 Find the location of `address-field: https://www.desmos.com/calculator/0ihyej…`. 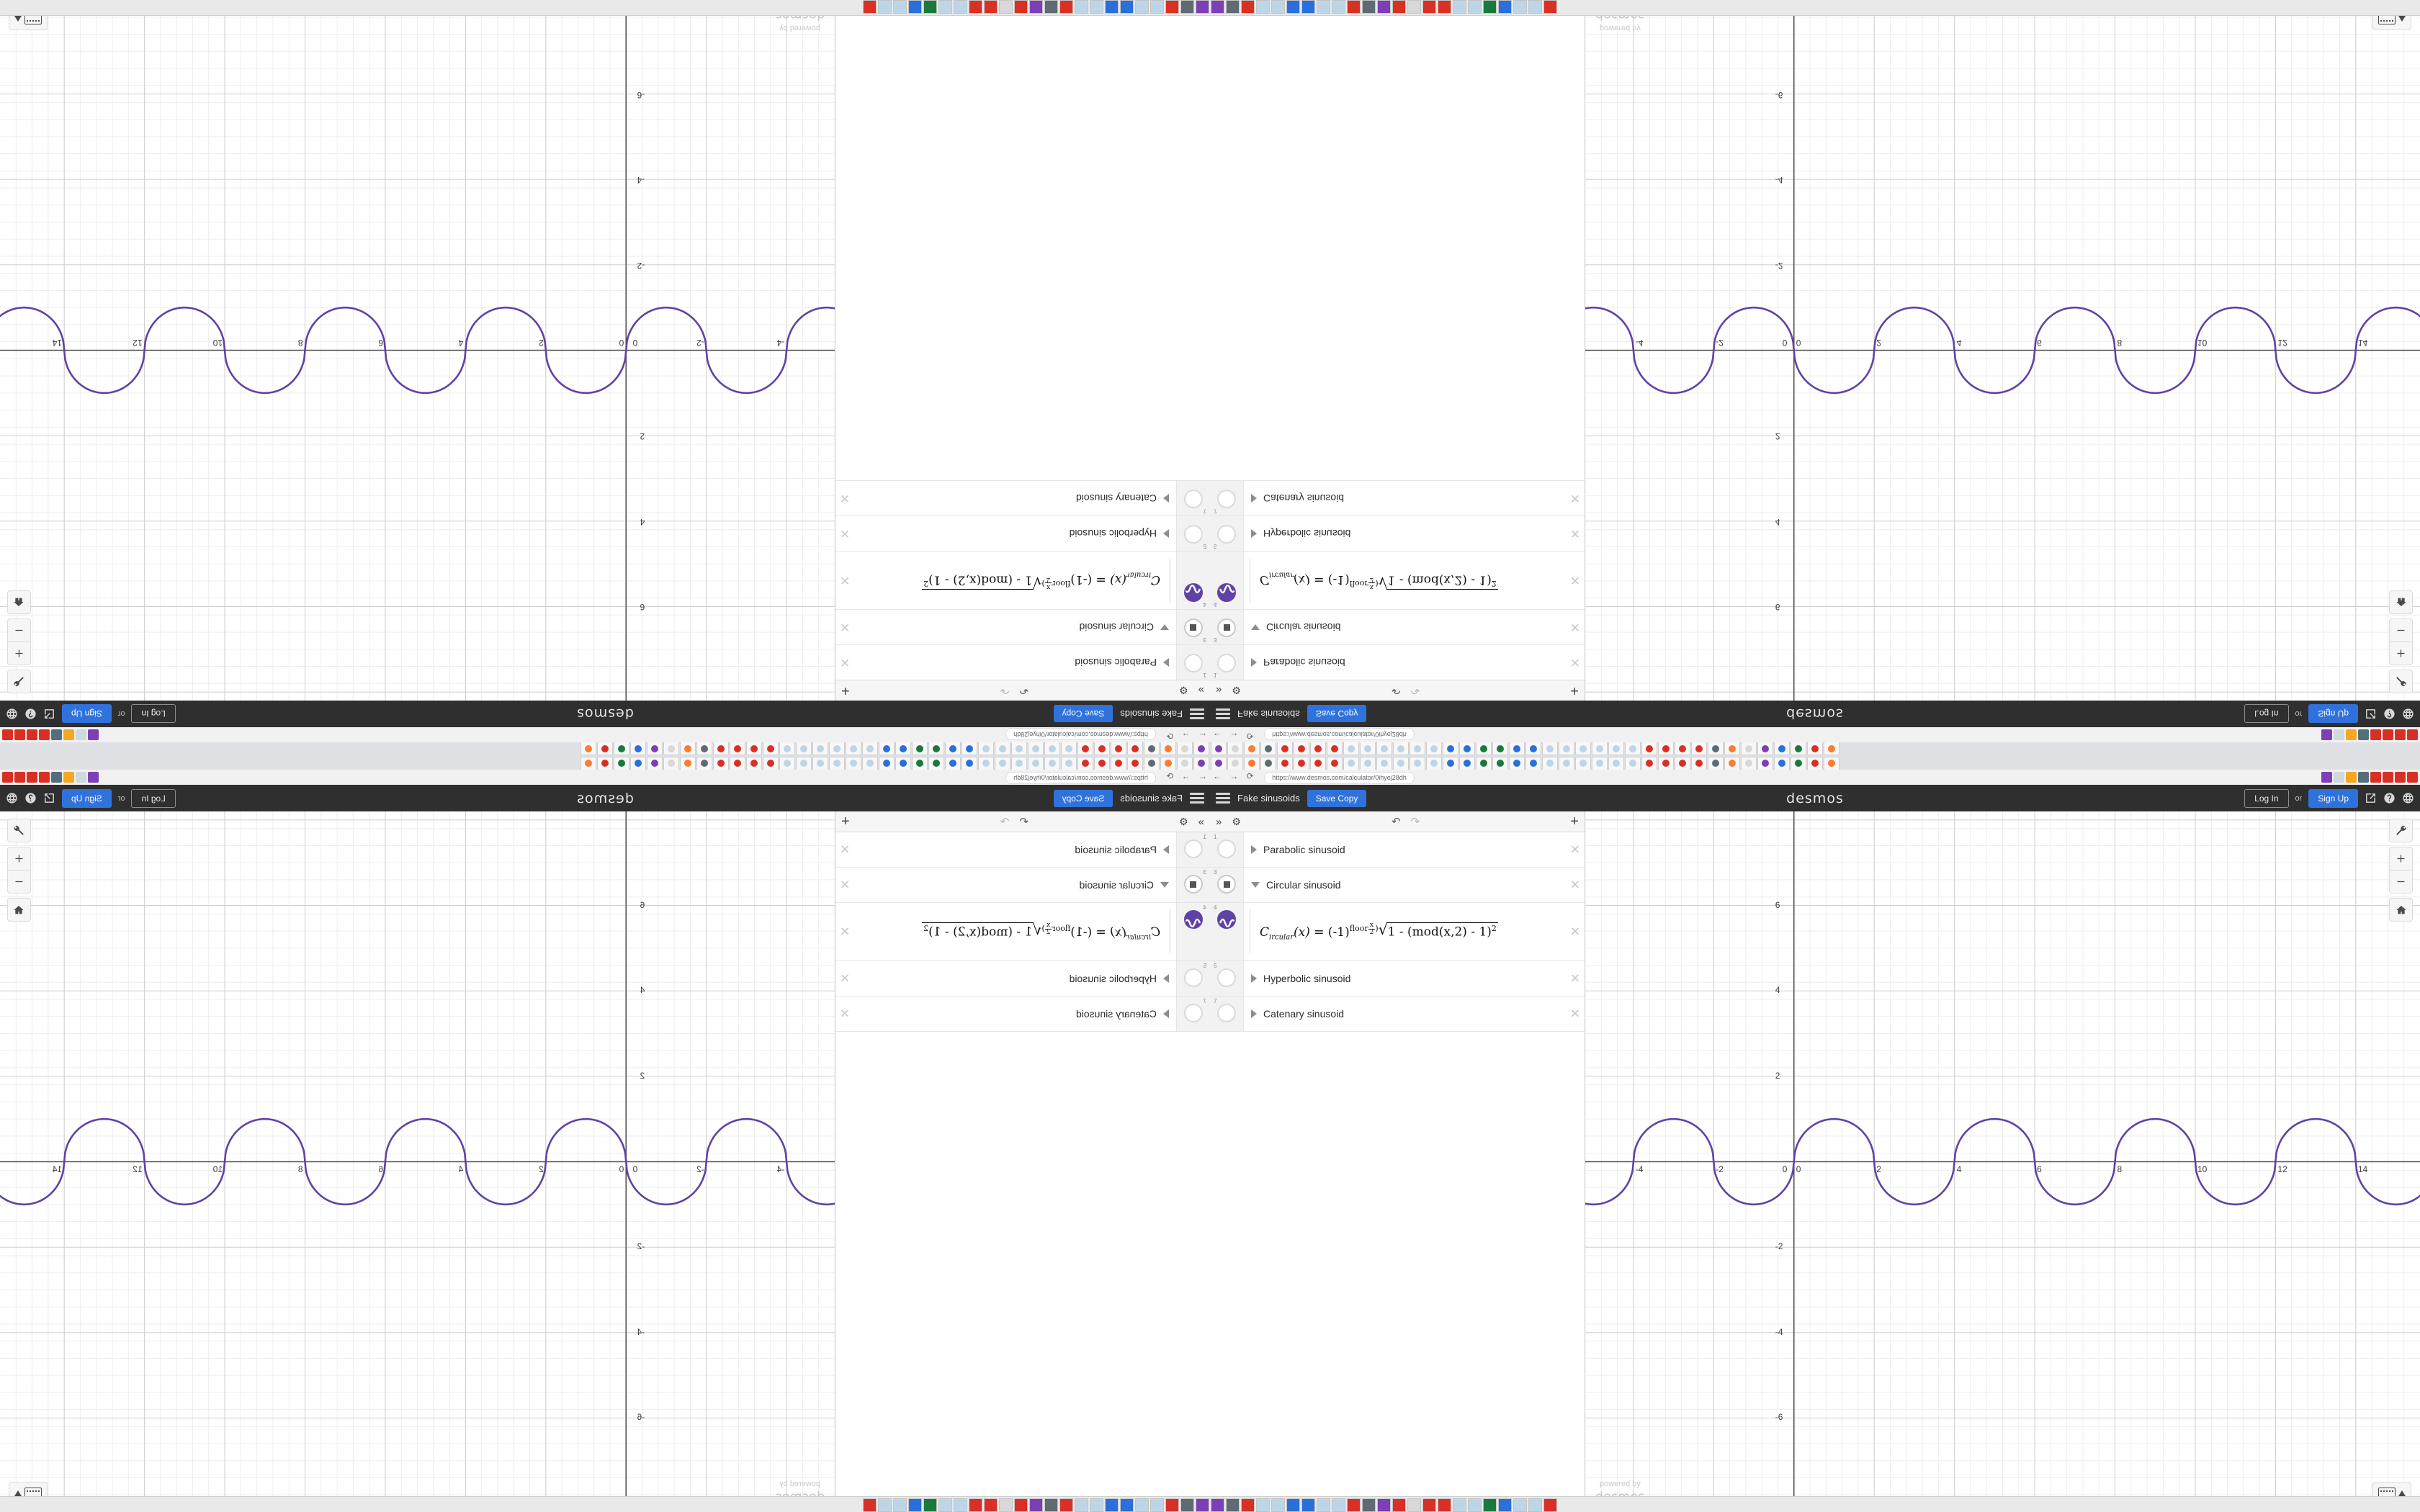

address-field: https://www.desmos.com/calculator/0ihyej… is located at coordinates (1080, 734).